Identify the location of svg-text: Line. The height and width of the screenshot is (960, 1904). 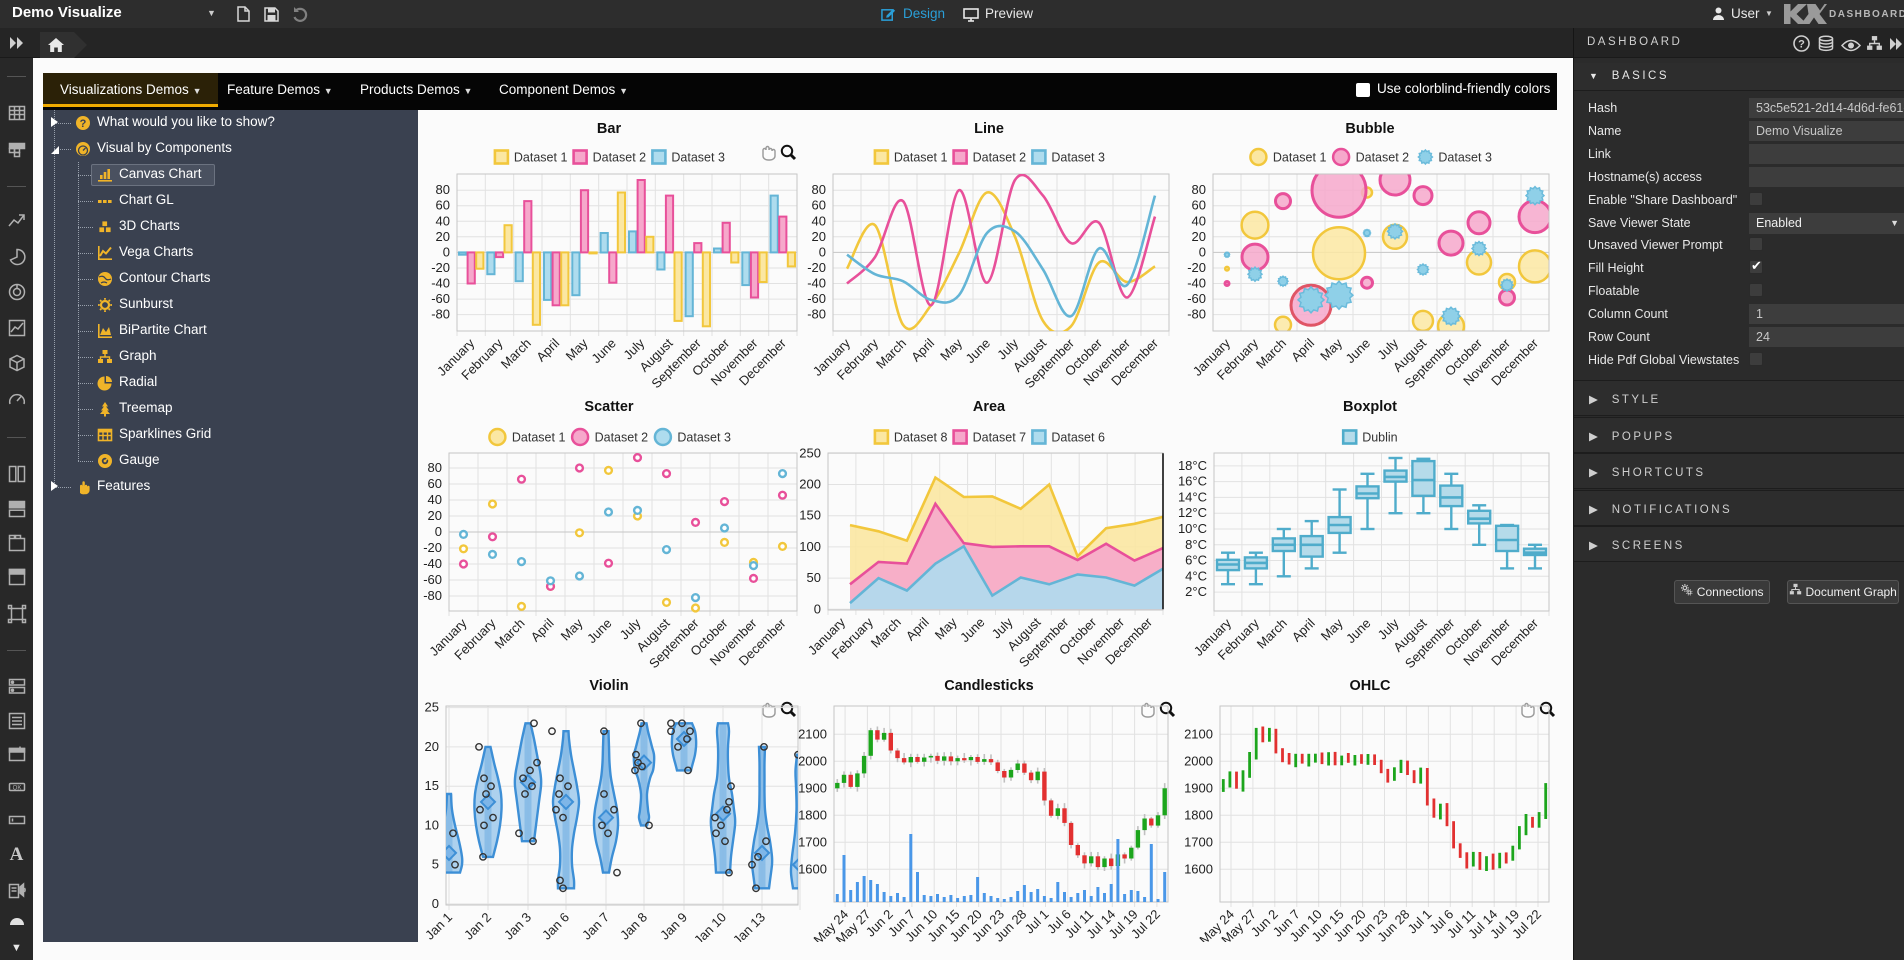
(989, 129).